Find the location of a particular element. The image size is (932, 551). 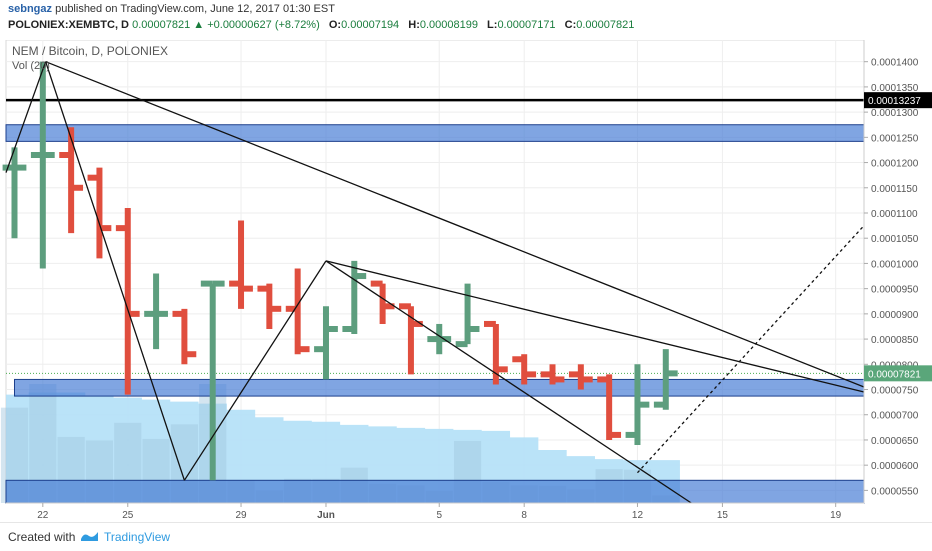

last-price-badge is located at coordinates (898, 373).